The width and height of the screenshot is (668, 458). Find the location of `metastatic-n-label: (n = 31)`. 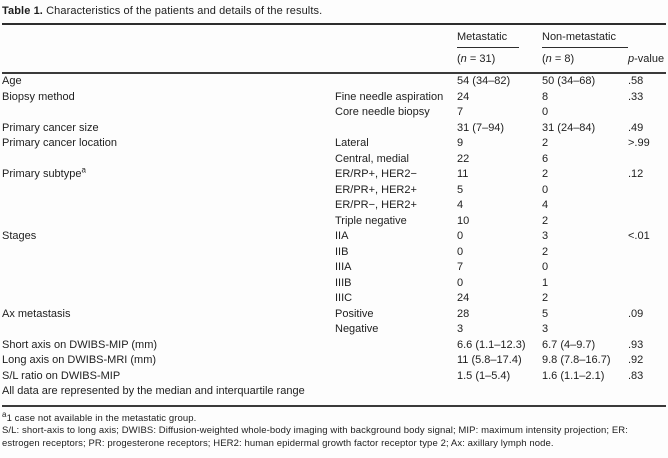

metastatic-n-label: (n = 31) is located at coordinates (499, 61).